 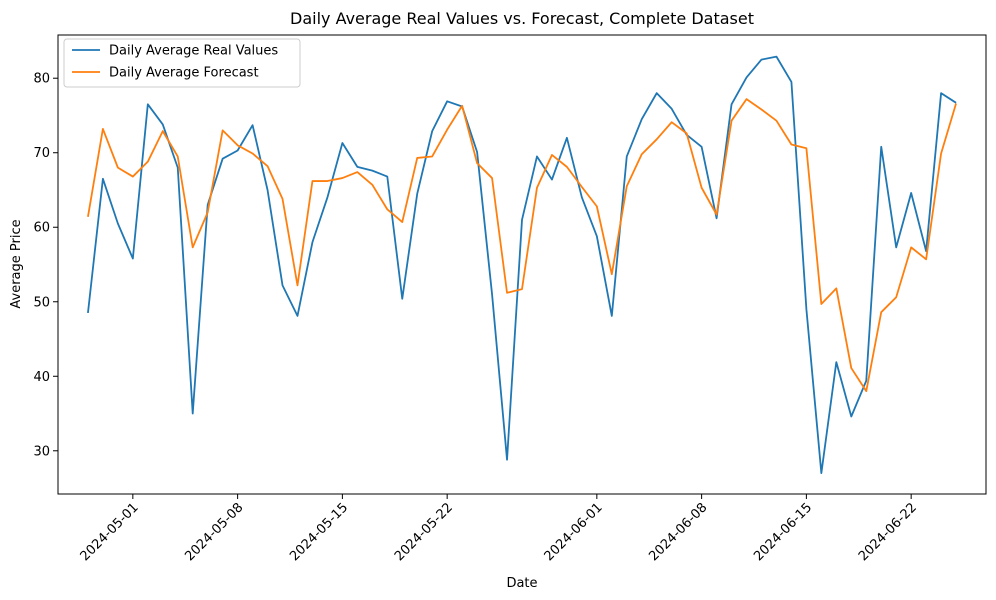 What do you see at coordinates (521, 583) in the screenshot?
I see `x-axis-label: Date` at bounding box center [521, 583].